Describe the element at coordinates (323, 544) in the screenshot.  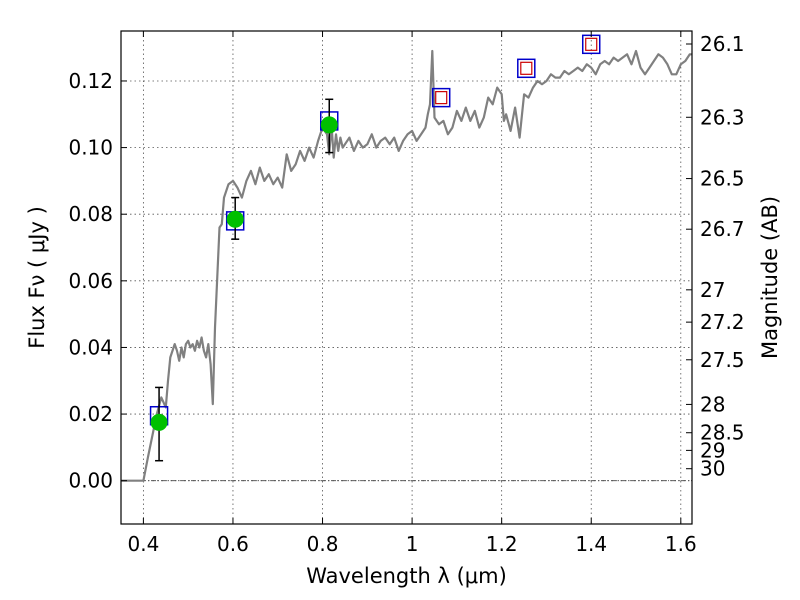
I see `x-tick-label: 0.8` at that location.